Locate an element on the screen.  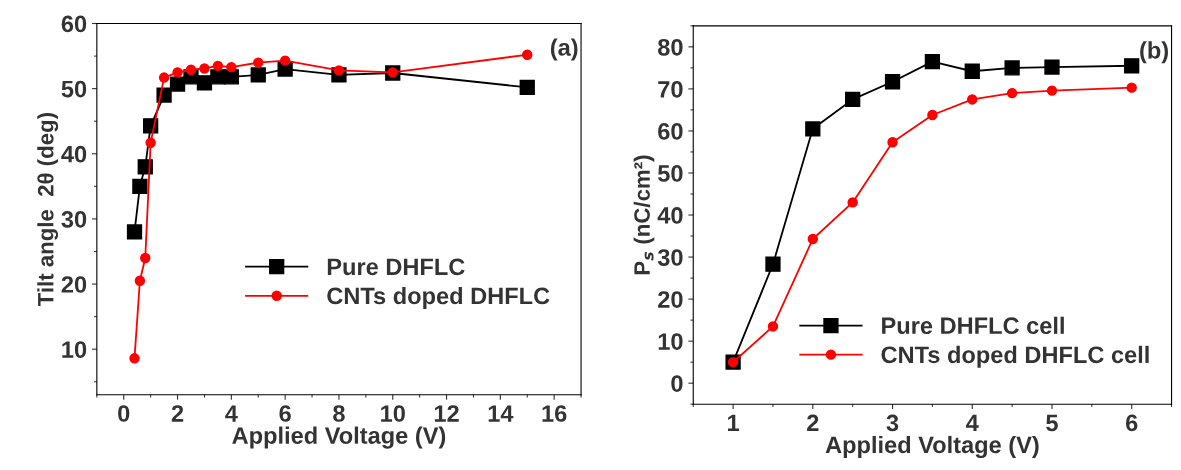
y-tick-label: 0 is located at coordinates (677, 383).